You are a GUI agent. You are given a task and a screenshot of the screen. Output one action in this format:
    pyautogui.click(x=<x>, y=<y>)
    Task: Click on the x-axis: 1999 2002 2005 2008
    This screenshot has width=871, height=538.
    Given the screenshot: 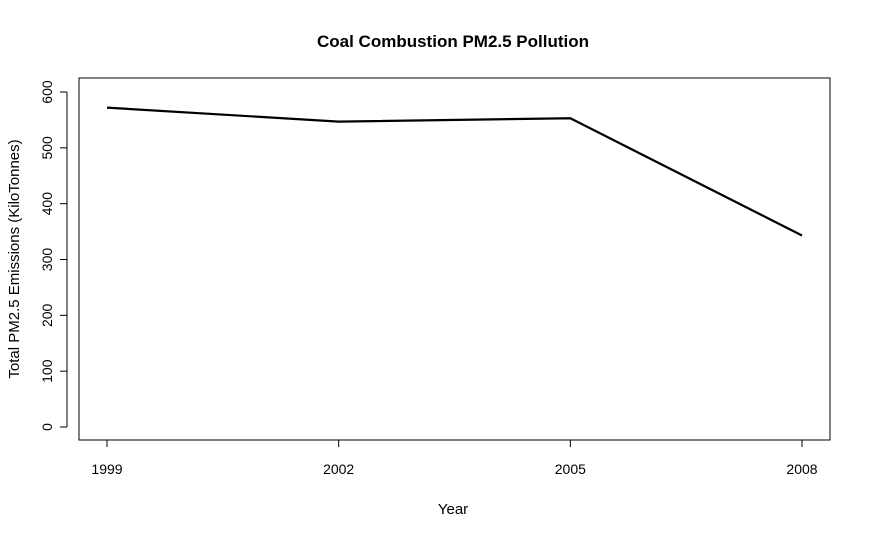 What is the action you would take?
    pyautogui.click(x=454, y=458)
    